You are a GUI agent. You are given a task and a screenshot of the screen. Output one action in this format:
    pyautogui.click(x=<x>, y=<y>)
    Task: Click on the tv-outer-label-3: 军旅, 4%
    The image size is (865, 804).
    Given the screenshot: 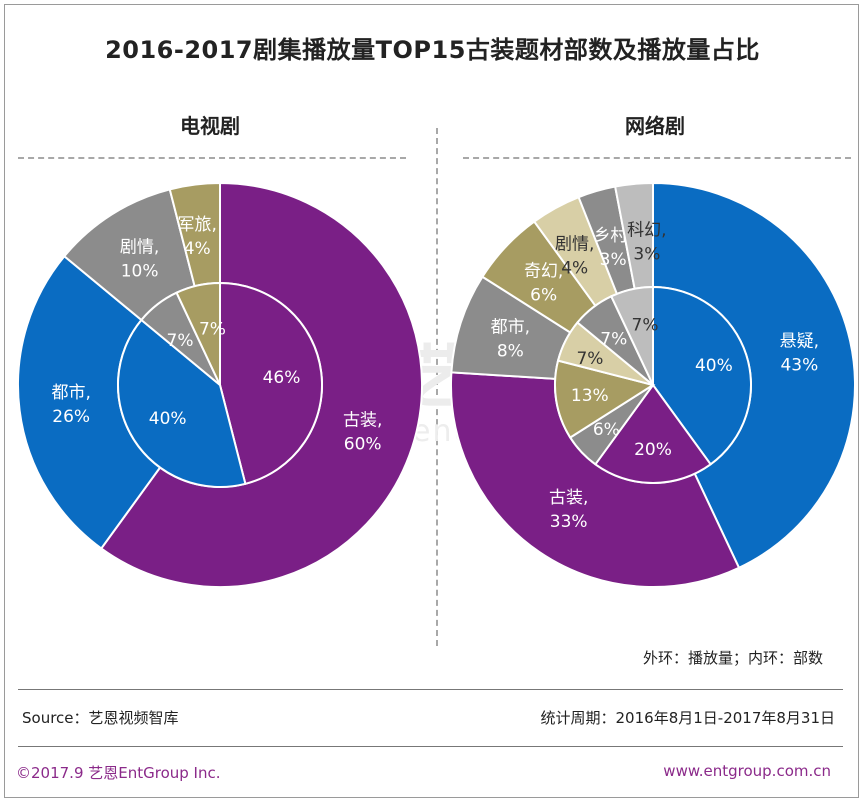 What is the action you would take?
    pyautogui.click(x=196, y=237)
    